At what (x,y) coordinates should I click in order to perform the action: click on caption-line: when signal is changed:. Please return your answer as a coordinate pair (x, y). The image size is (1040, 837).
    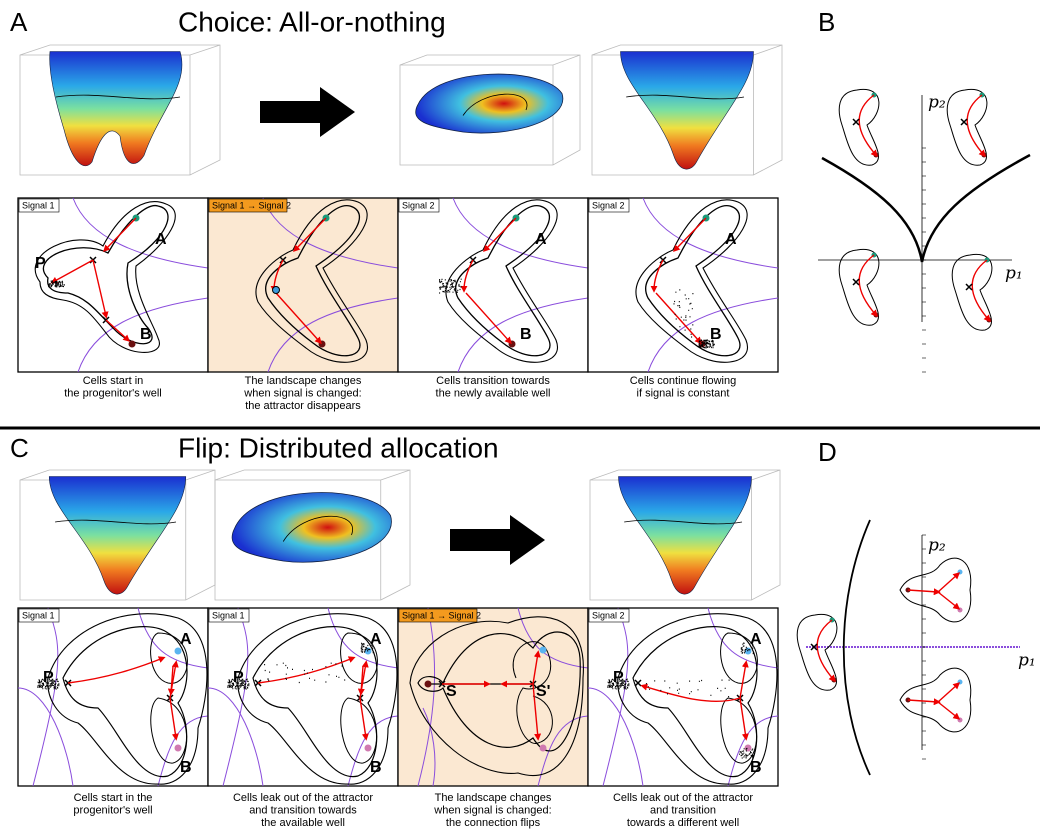
    Looking at the image, I should click on (302, 393).